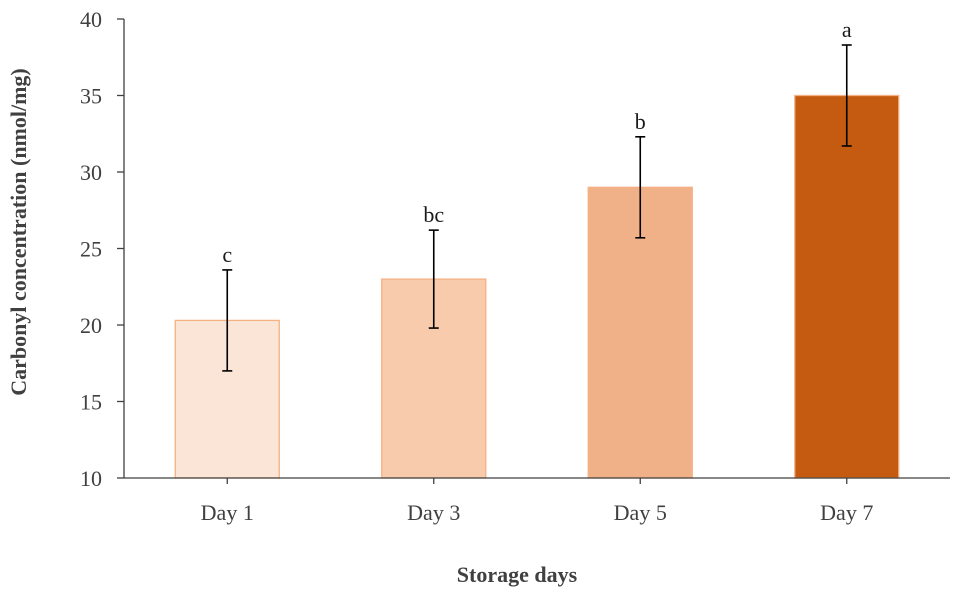 This screenshot has height=594, width=959. Describe the element at coordinates (847, 29) in the screenshot. I see `significance-label: a` at that location.